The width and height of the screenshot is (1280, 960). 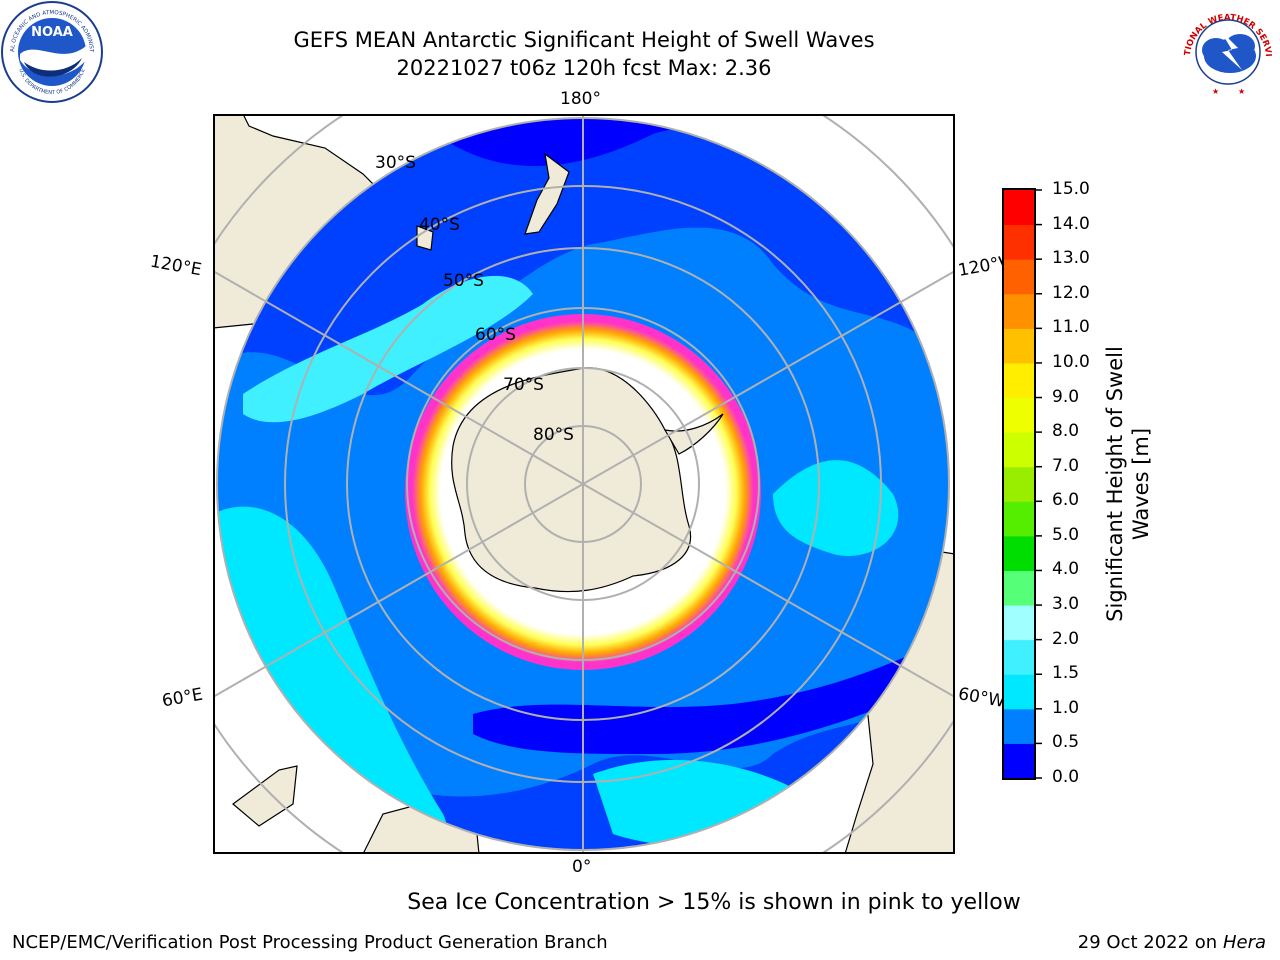 I want to click on colorbar-tick-label: 11.0, so click(x=1071, y=327).